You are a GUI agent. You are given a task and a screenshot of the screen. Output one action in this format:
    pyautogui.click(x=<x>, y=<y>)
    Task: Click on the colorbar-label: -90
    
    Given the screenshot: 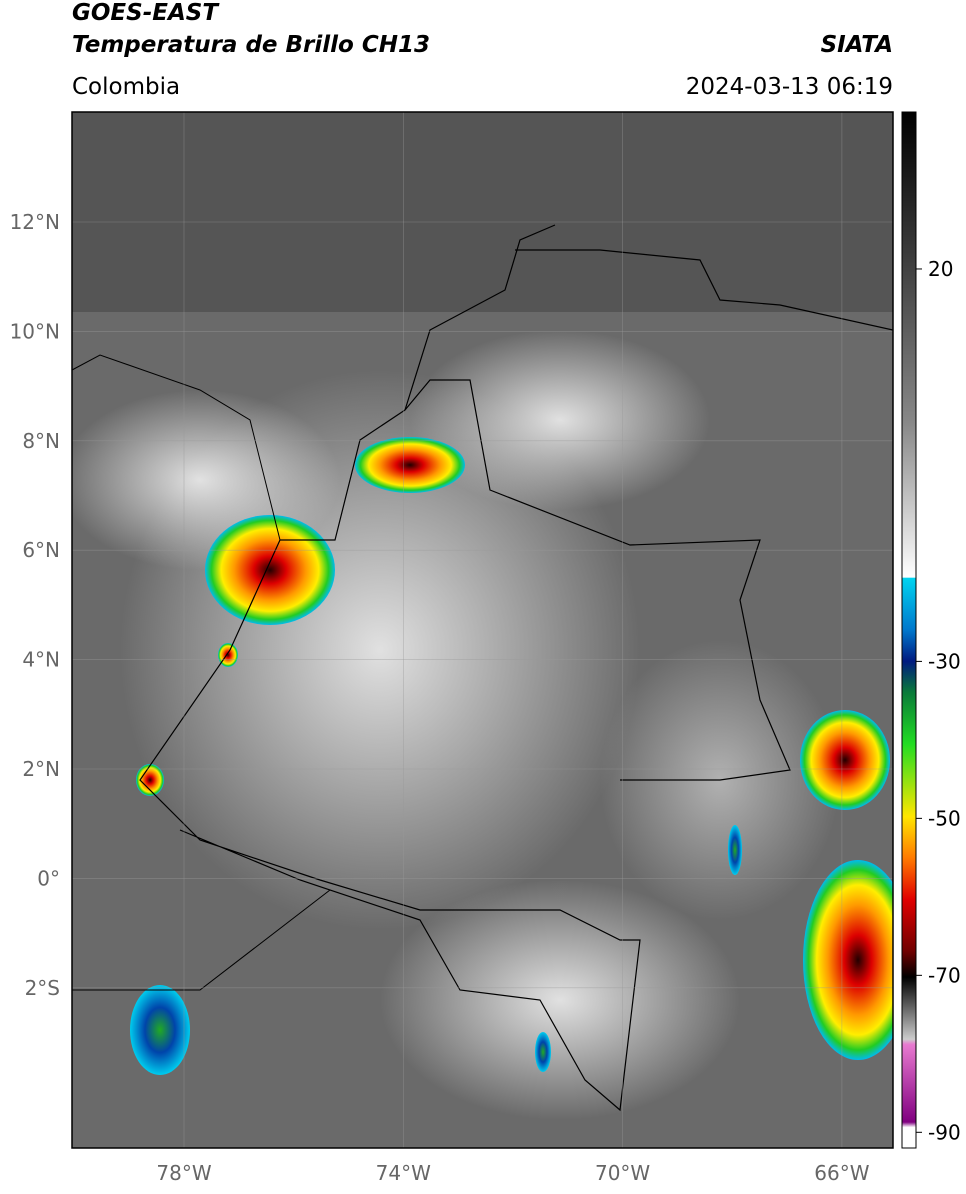 What is the action you would take?
    pyautogui.click(x=944, y=1132)
    